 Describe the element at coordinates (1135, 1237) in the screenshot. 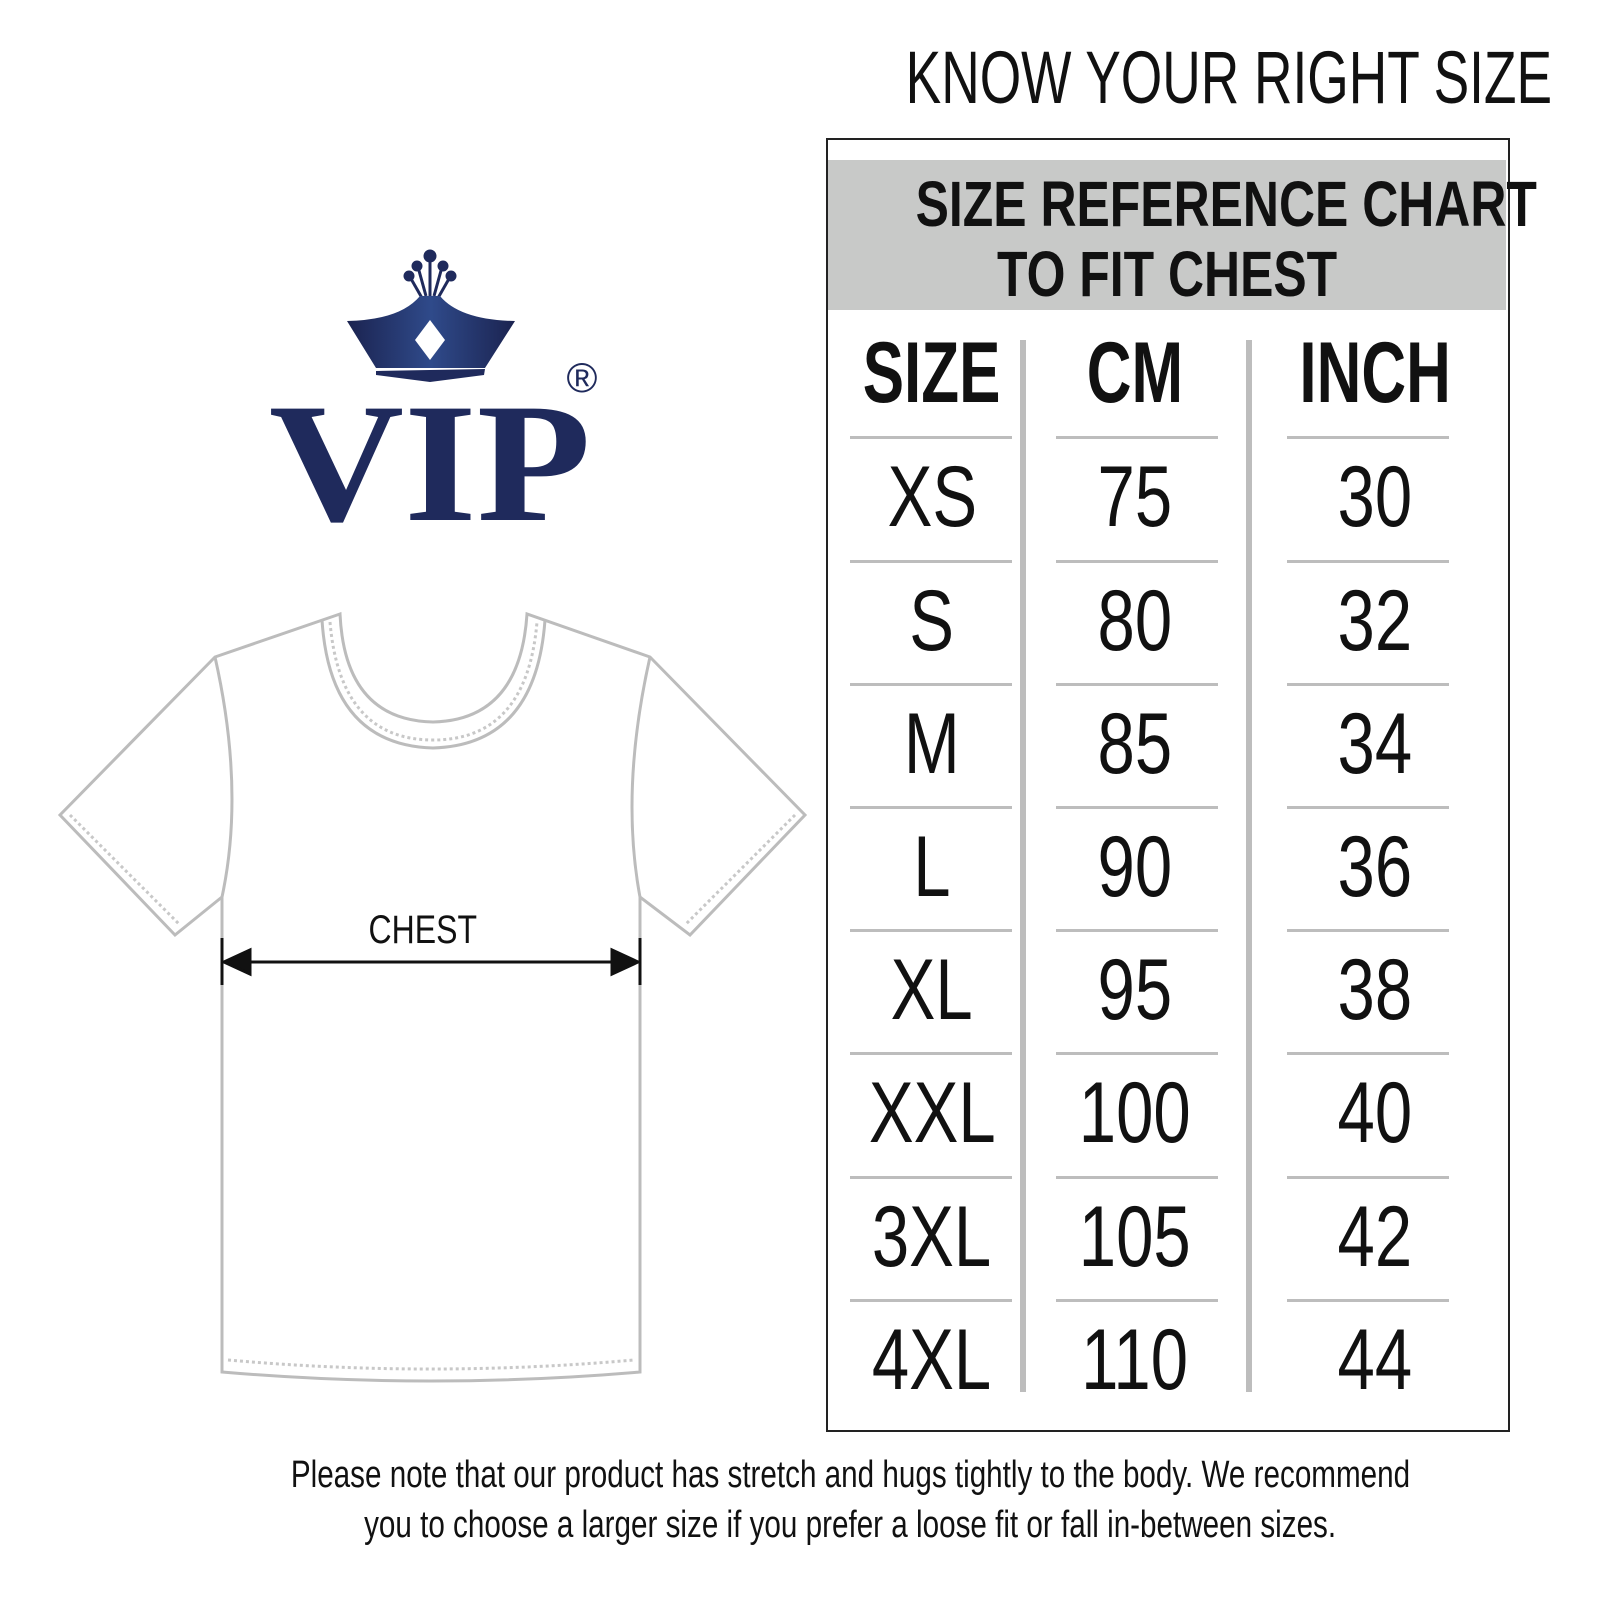

I see `cell-cm: 105` at that location.